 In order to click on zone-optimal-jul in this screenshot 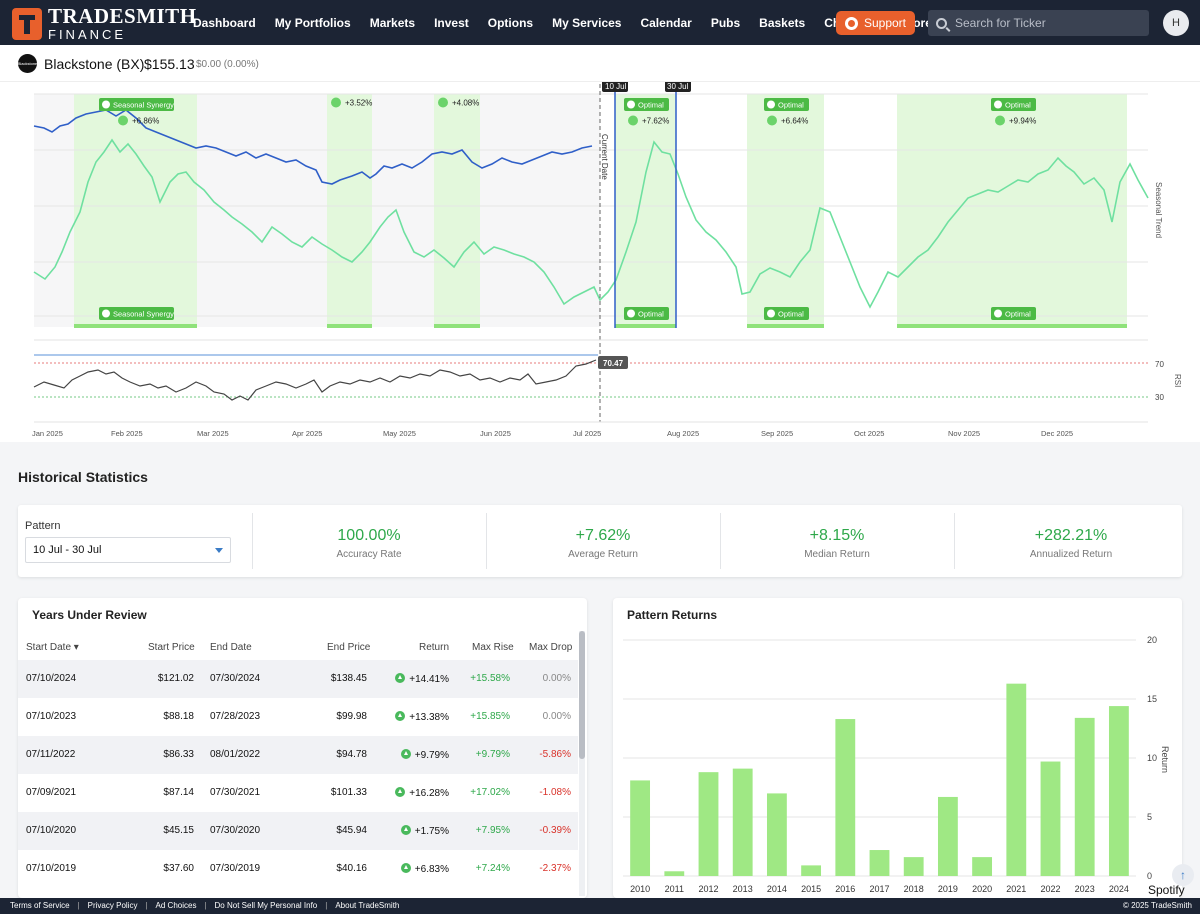, I will do `click(645, 210)`.